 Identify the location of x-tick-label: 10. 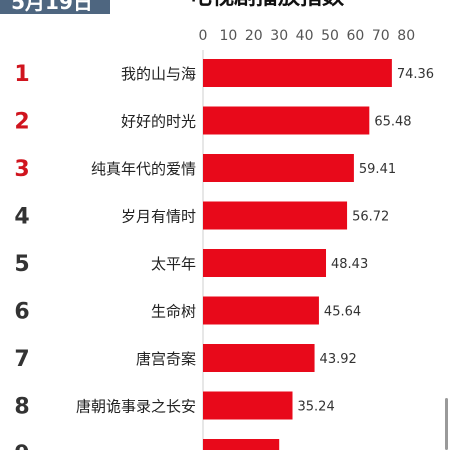
(228, 36).